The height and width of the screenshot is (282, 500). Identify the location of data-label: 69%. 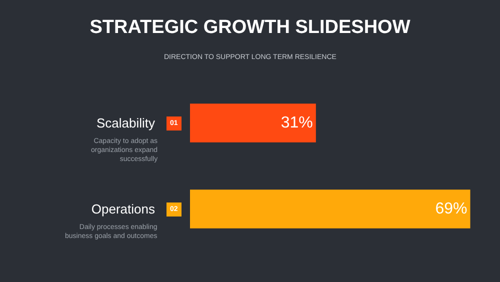
(451, 209).